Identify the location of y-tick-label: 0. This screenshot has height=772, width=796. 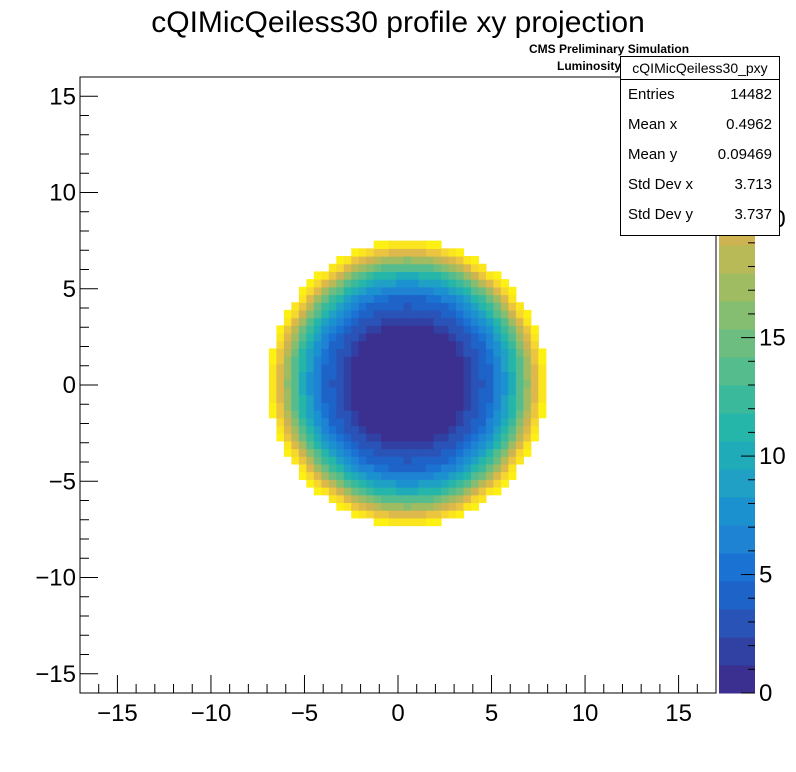
(69, 385).